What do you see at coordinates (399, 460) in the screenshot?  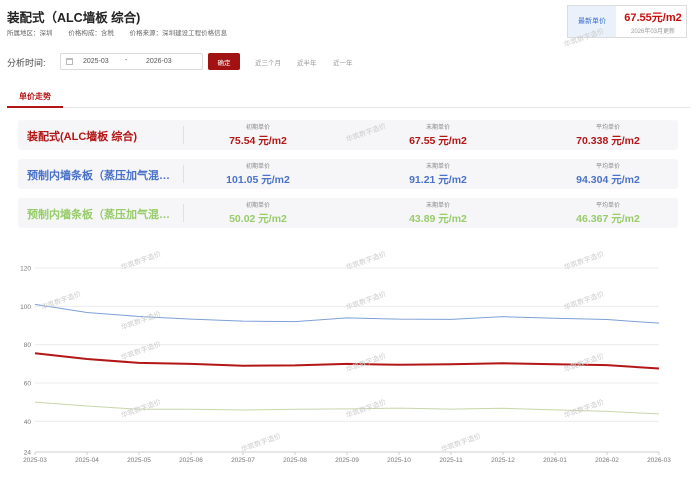 I see `x-tick-label: 2025-10` at bounding box center [399, 460].